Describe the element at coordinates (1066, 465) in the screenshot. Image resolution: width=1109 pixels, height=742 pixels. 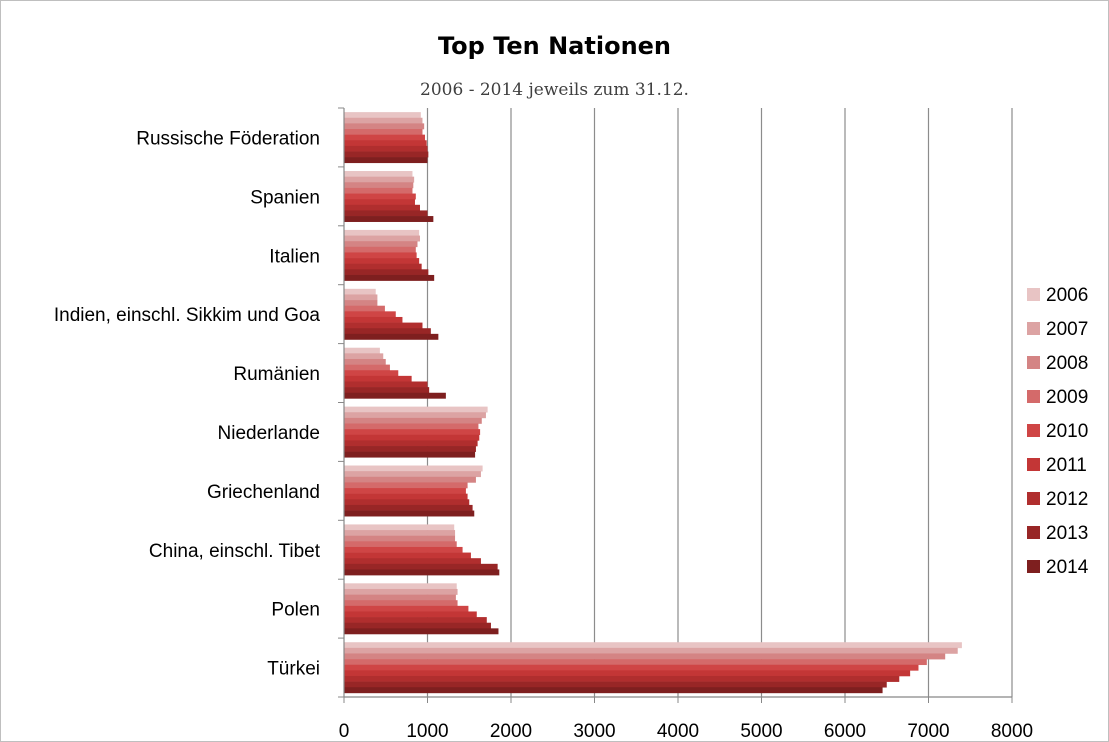
I see `legend-label: 2011` at that location.